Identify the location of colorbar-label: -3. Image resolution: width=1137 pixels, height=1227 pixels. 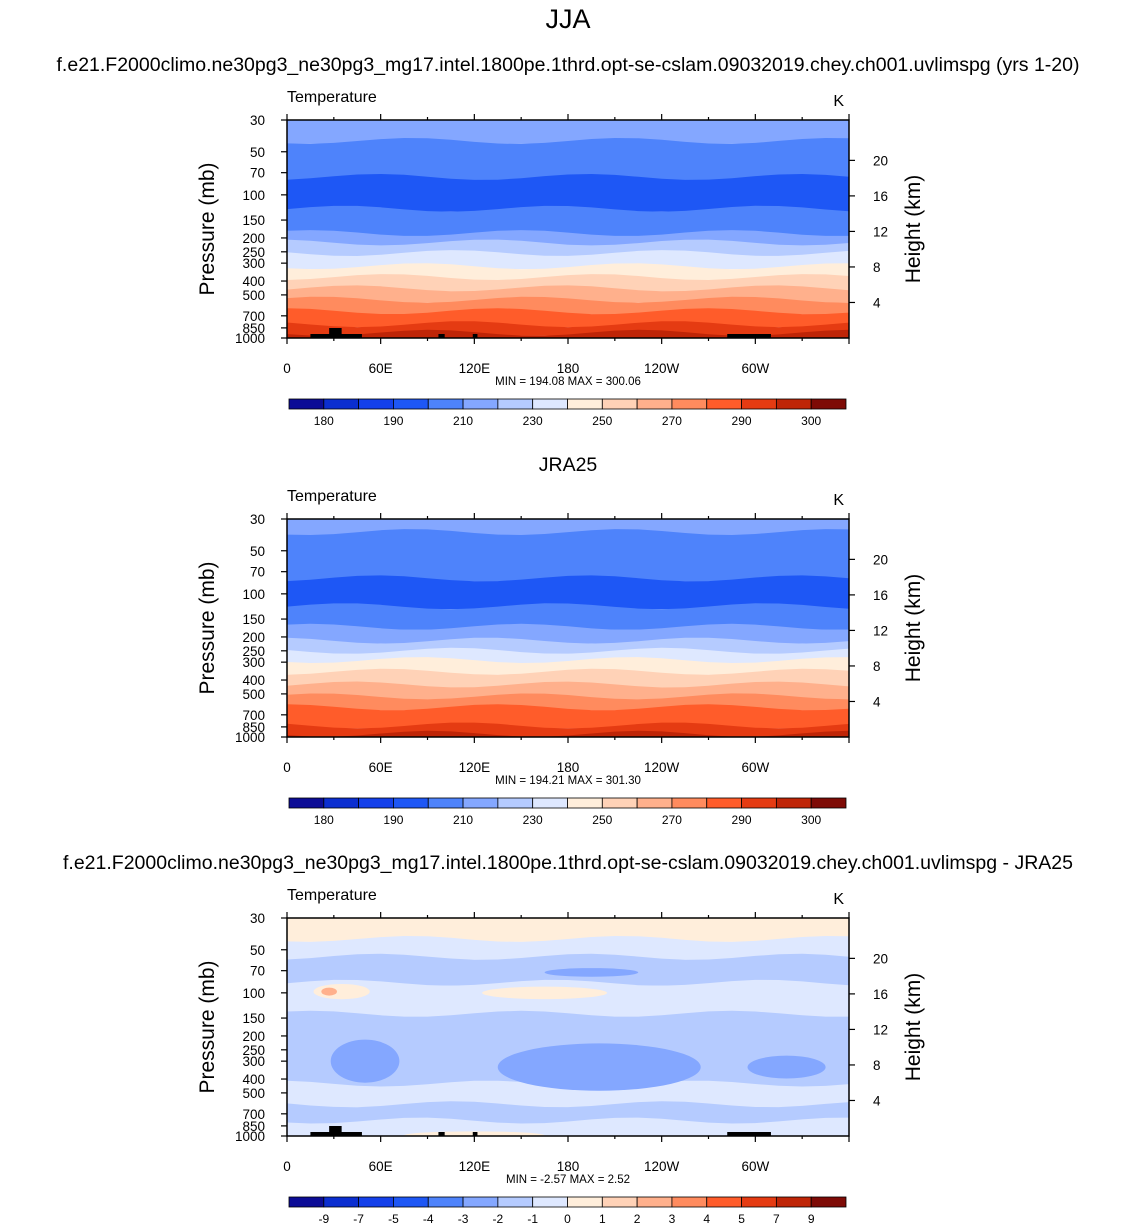
(463, 1219).